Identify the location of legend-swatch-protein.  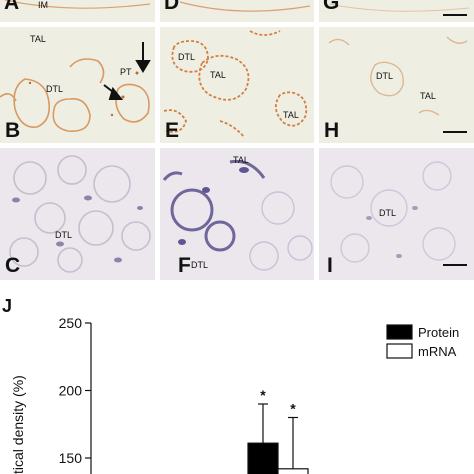
(399, 332).